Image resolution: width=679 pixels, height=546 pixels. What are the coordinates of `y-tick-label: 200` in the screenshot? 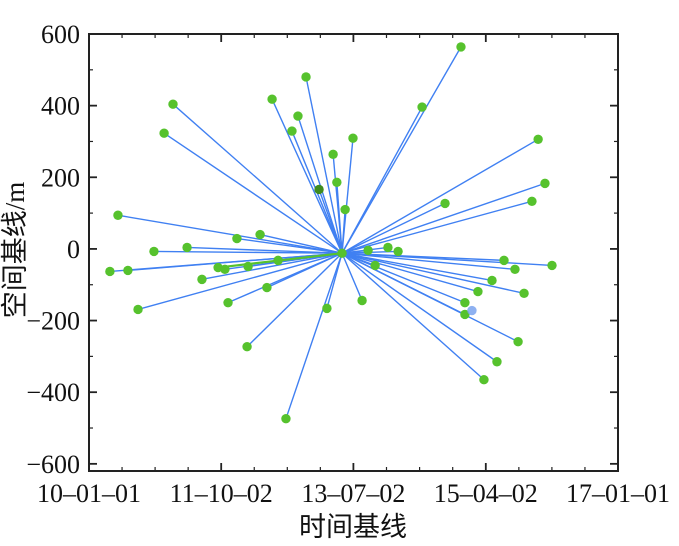 It's located at (60, 177).